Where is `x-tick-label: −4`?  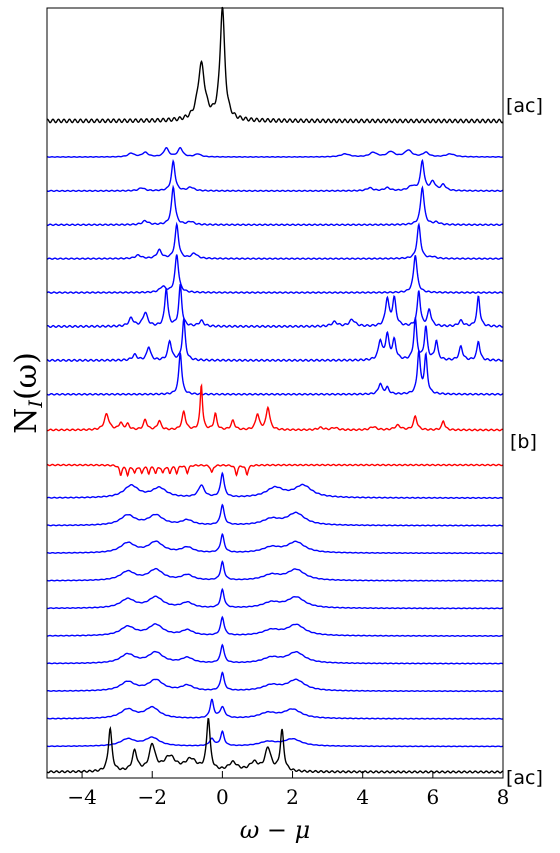
x-tick-label: −4 is located at coordinates (81, 797).